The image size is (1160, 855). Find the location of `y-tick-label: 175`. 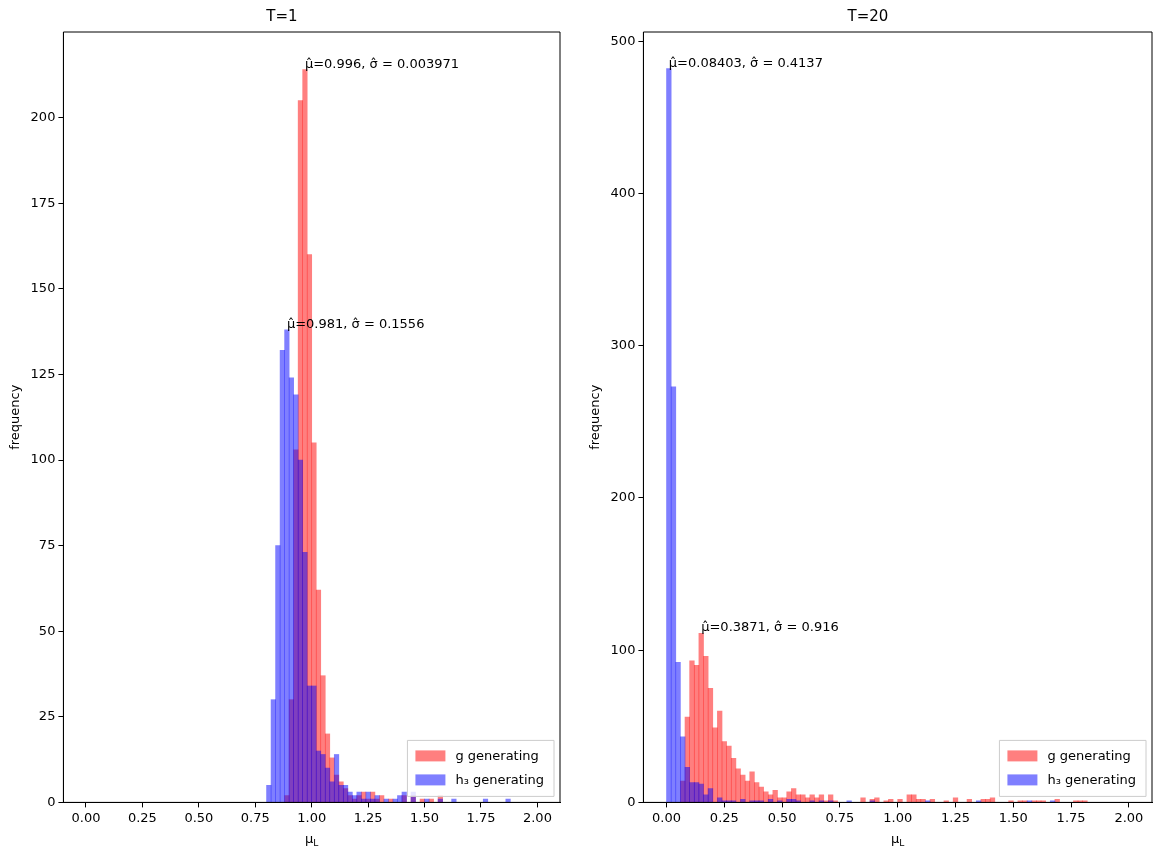

y-tick-label: 175 is located at coordinates (43, 202).